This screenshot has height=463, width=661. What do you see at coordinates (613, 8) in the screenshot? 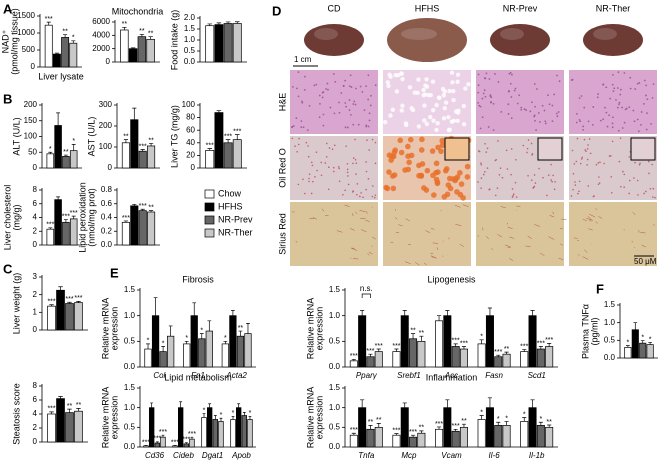
I see `column-label: NR-Ther` at bounding box center [613, 8].